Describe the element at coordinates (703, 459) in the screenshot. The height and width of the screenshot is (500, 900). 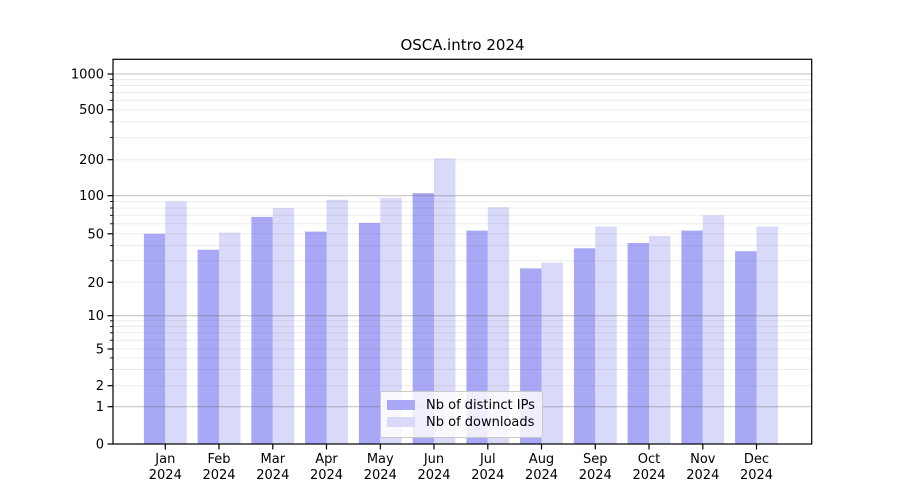
I see `x-tick-label-month: Nov` at that location.